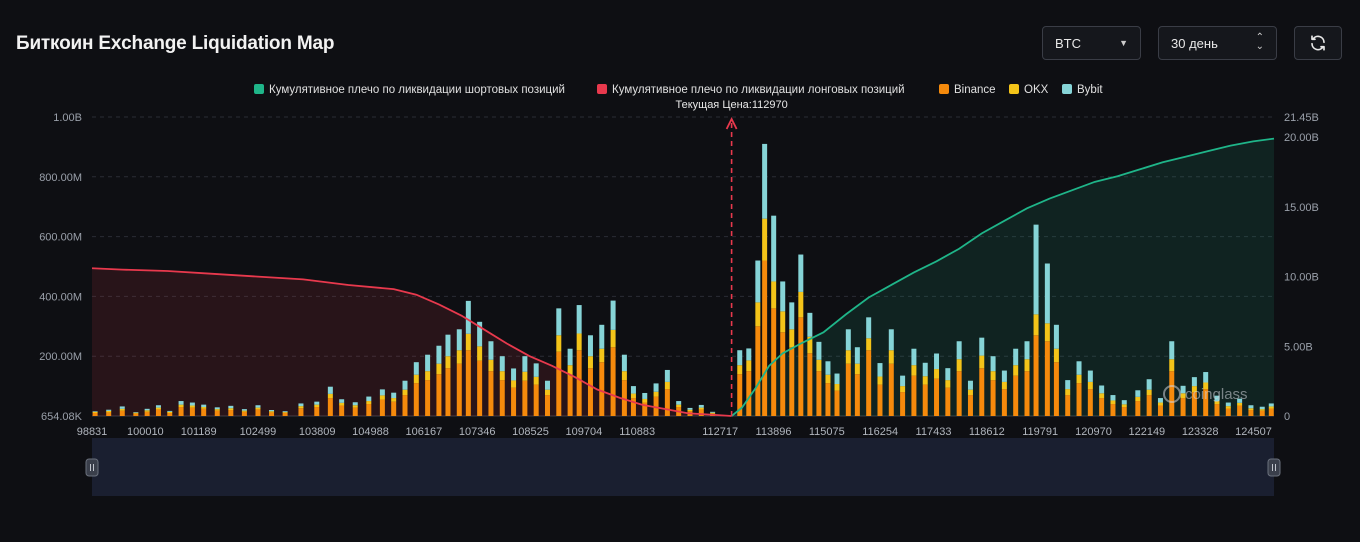 This screenshot has width=1360, height=542. What do you see at coordinates (1067, 89) in the screenshot?
I see `legend-swatch` at bounding box center [1067, 89].